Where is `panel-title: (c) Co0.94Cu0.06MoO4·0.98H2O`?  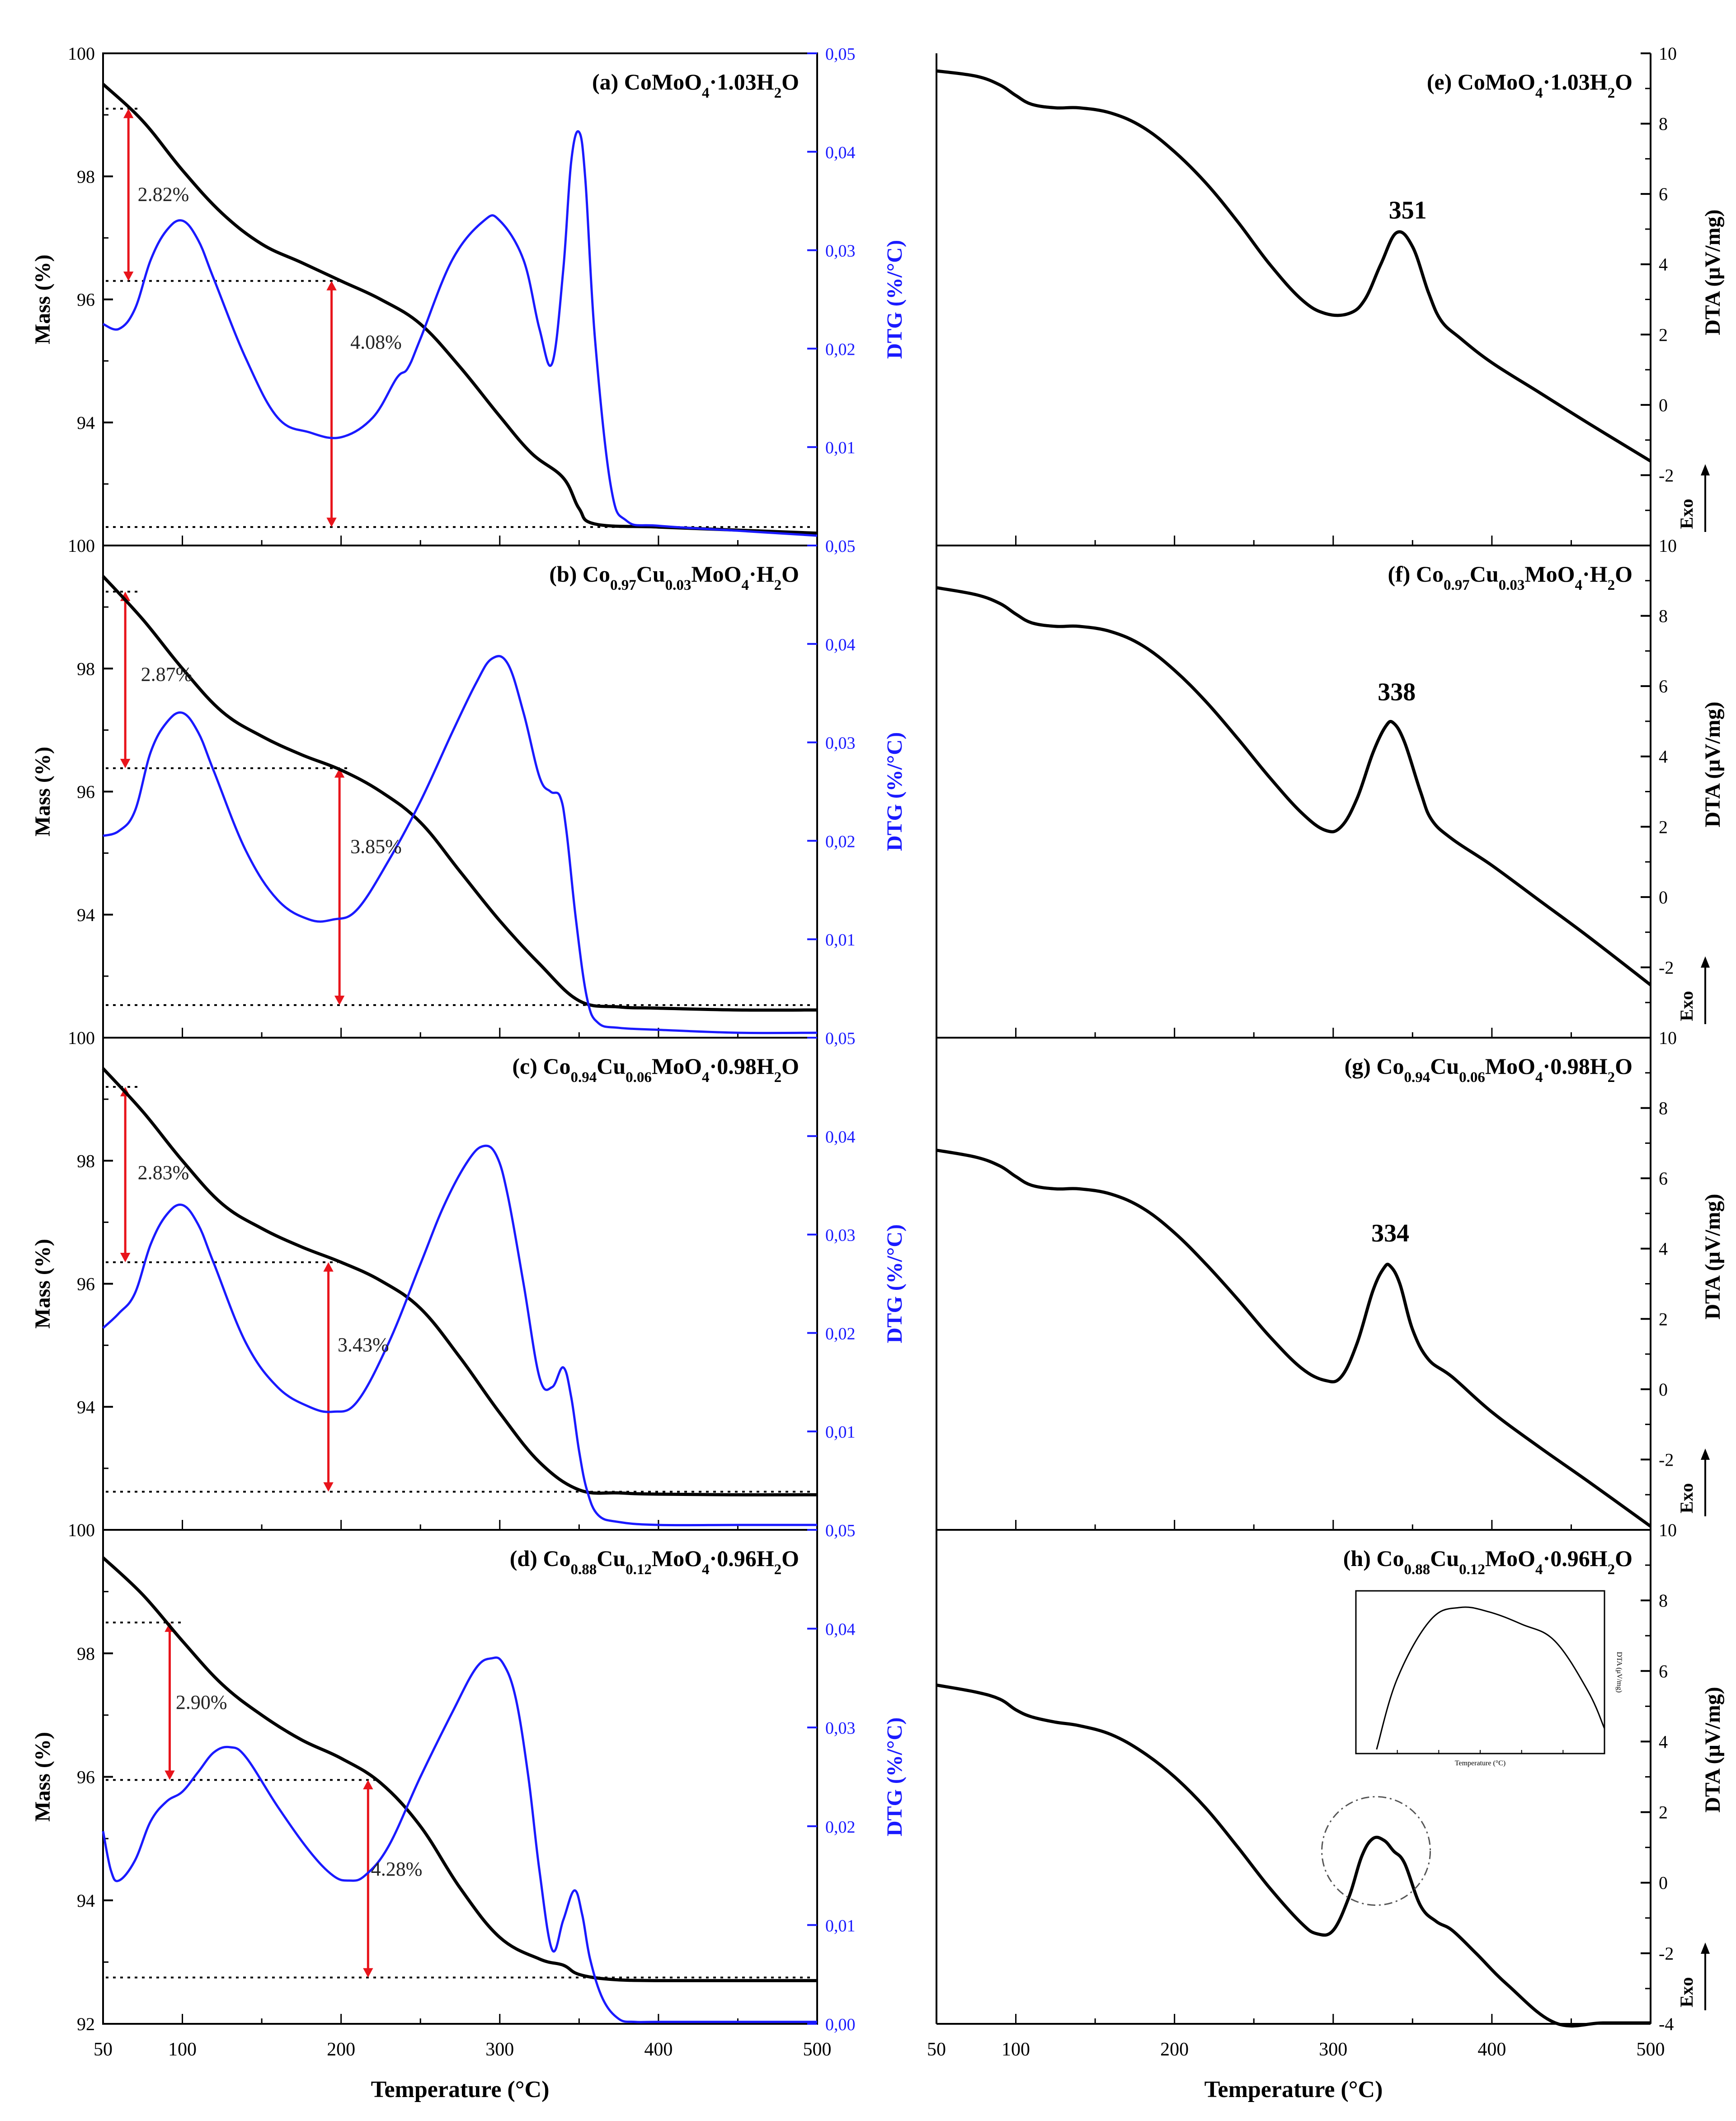 panel-title: (c) Co0.94Cu0.06MoO4·0.98H2O is located at coordinates (655, 1069).